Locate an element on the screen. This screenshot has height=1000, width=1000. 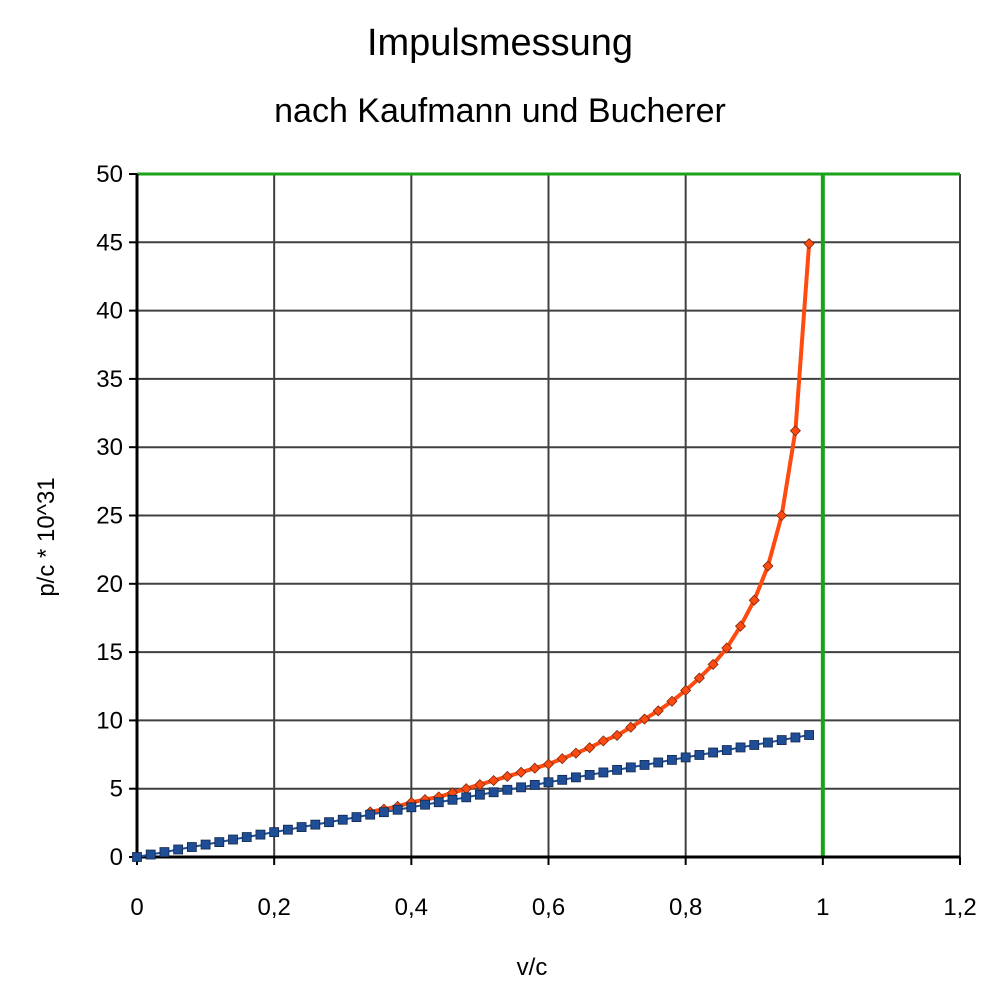
x-tick-label: 0,8 is located at coordinates (685, 907).